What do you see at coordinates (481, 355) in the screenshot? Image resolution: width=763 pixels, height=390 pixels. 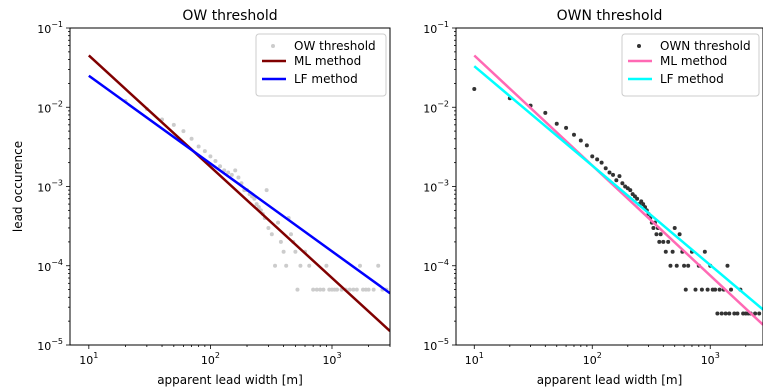 I see `x-tick-label-exponent: 1` at bounding box center [481, 355].